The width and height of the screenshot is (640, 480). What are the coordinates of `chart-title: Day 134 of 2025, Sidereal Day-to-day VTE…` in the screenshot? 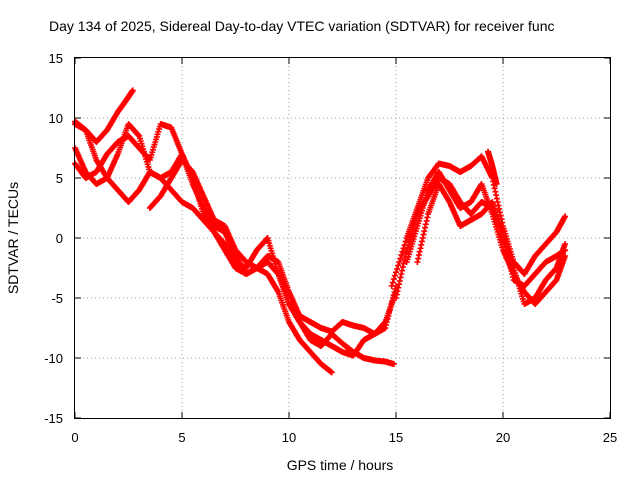 It's located at (302, 26).